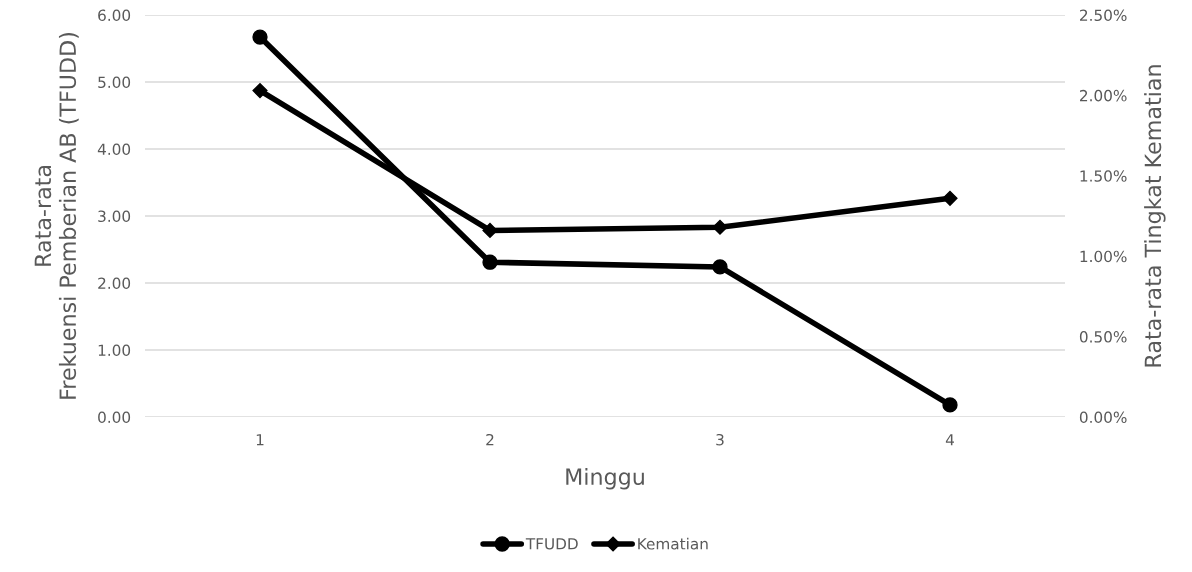 This screenshot has height=572, width=1192. Describe the element at coordinates (1103, 337) in the screenshot. I see `y2-tick-label: 0.50%` at that location.